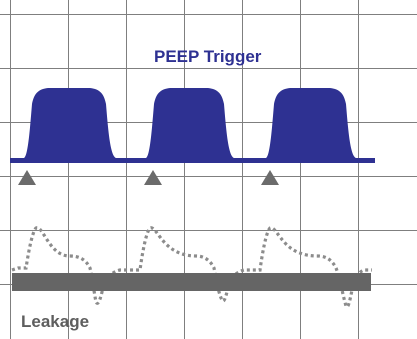 The width and height of the screenshot is (417, 339). Describe the element at coordinates (208, 56) in the screenshot. I see `peep-trigger-label: PEEP Trigger` at that location.